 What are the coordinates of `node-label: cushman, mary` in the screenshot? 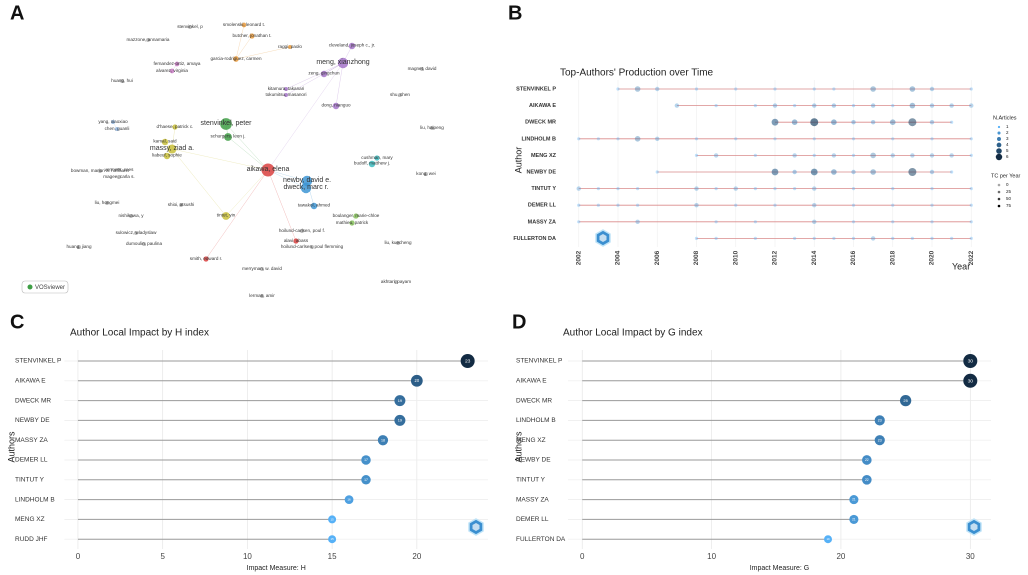 It's located at (377, 157).